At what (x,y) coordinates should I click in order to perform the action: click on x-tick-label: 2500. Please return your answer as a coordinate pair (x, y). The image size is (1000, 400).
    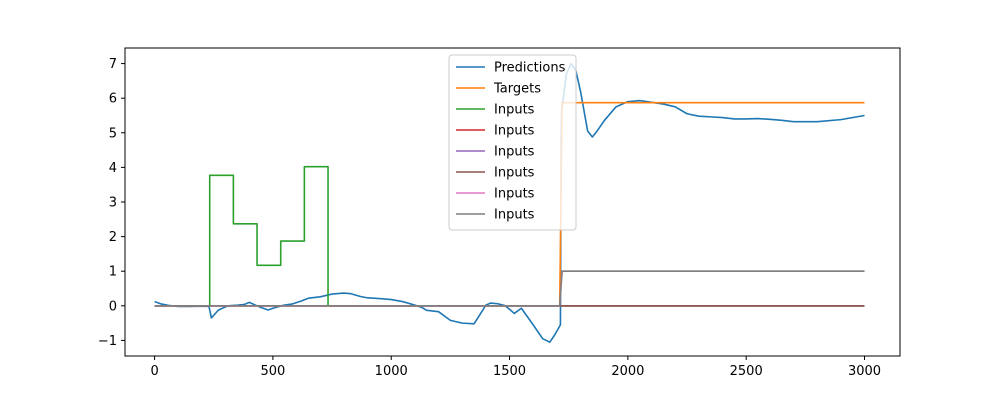
    Looking at the image, I should click on (746, 371).